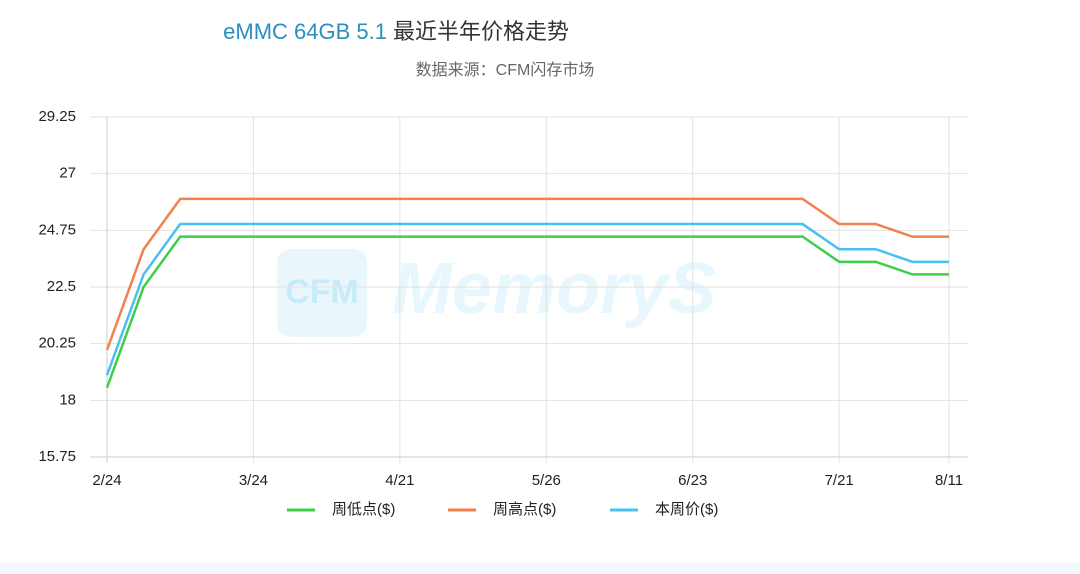 Image resolution: width=1080 pixels, height=574 pixels. I want to click on legend-label: 周高点($), so click(524, 509).